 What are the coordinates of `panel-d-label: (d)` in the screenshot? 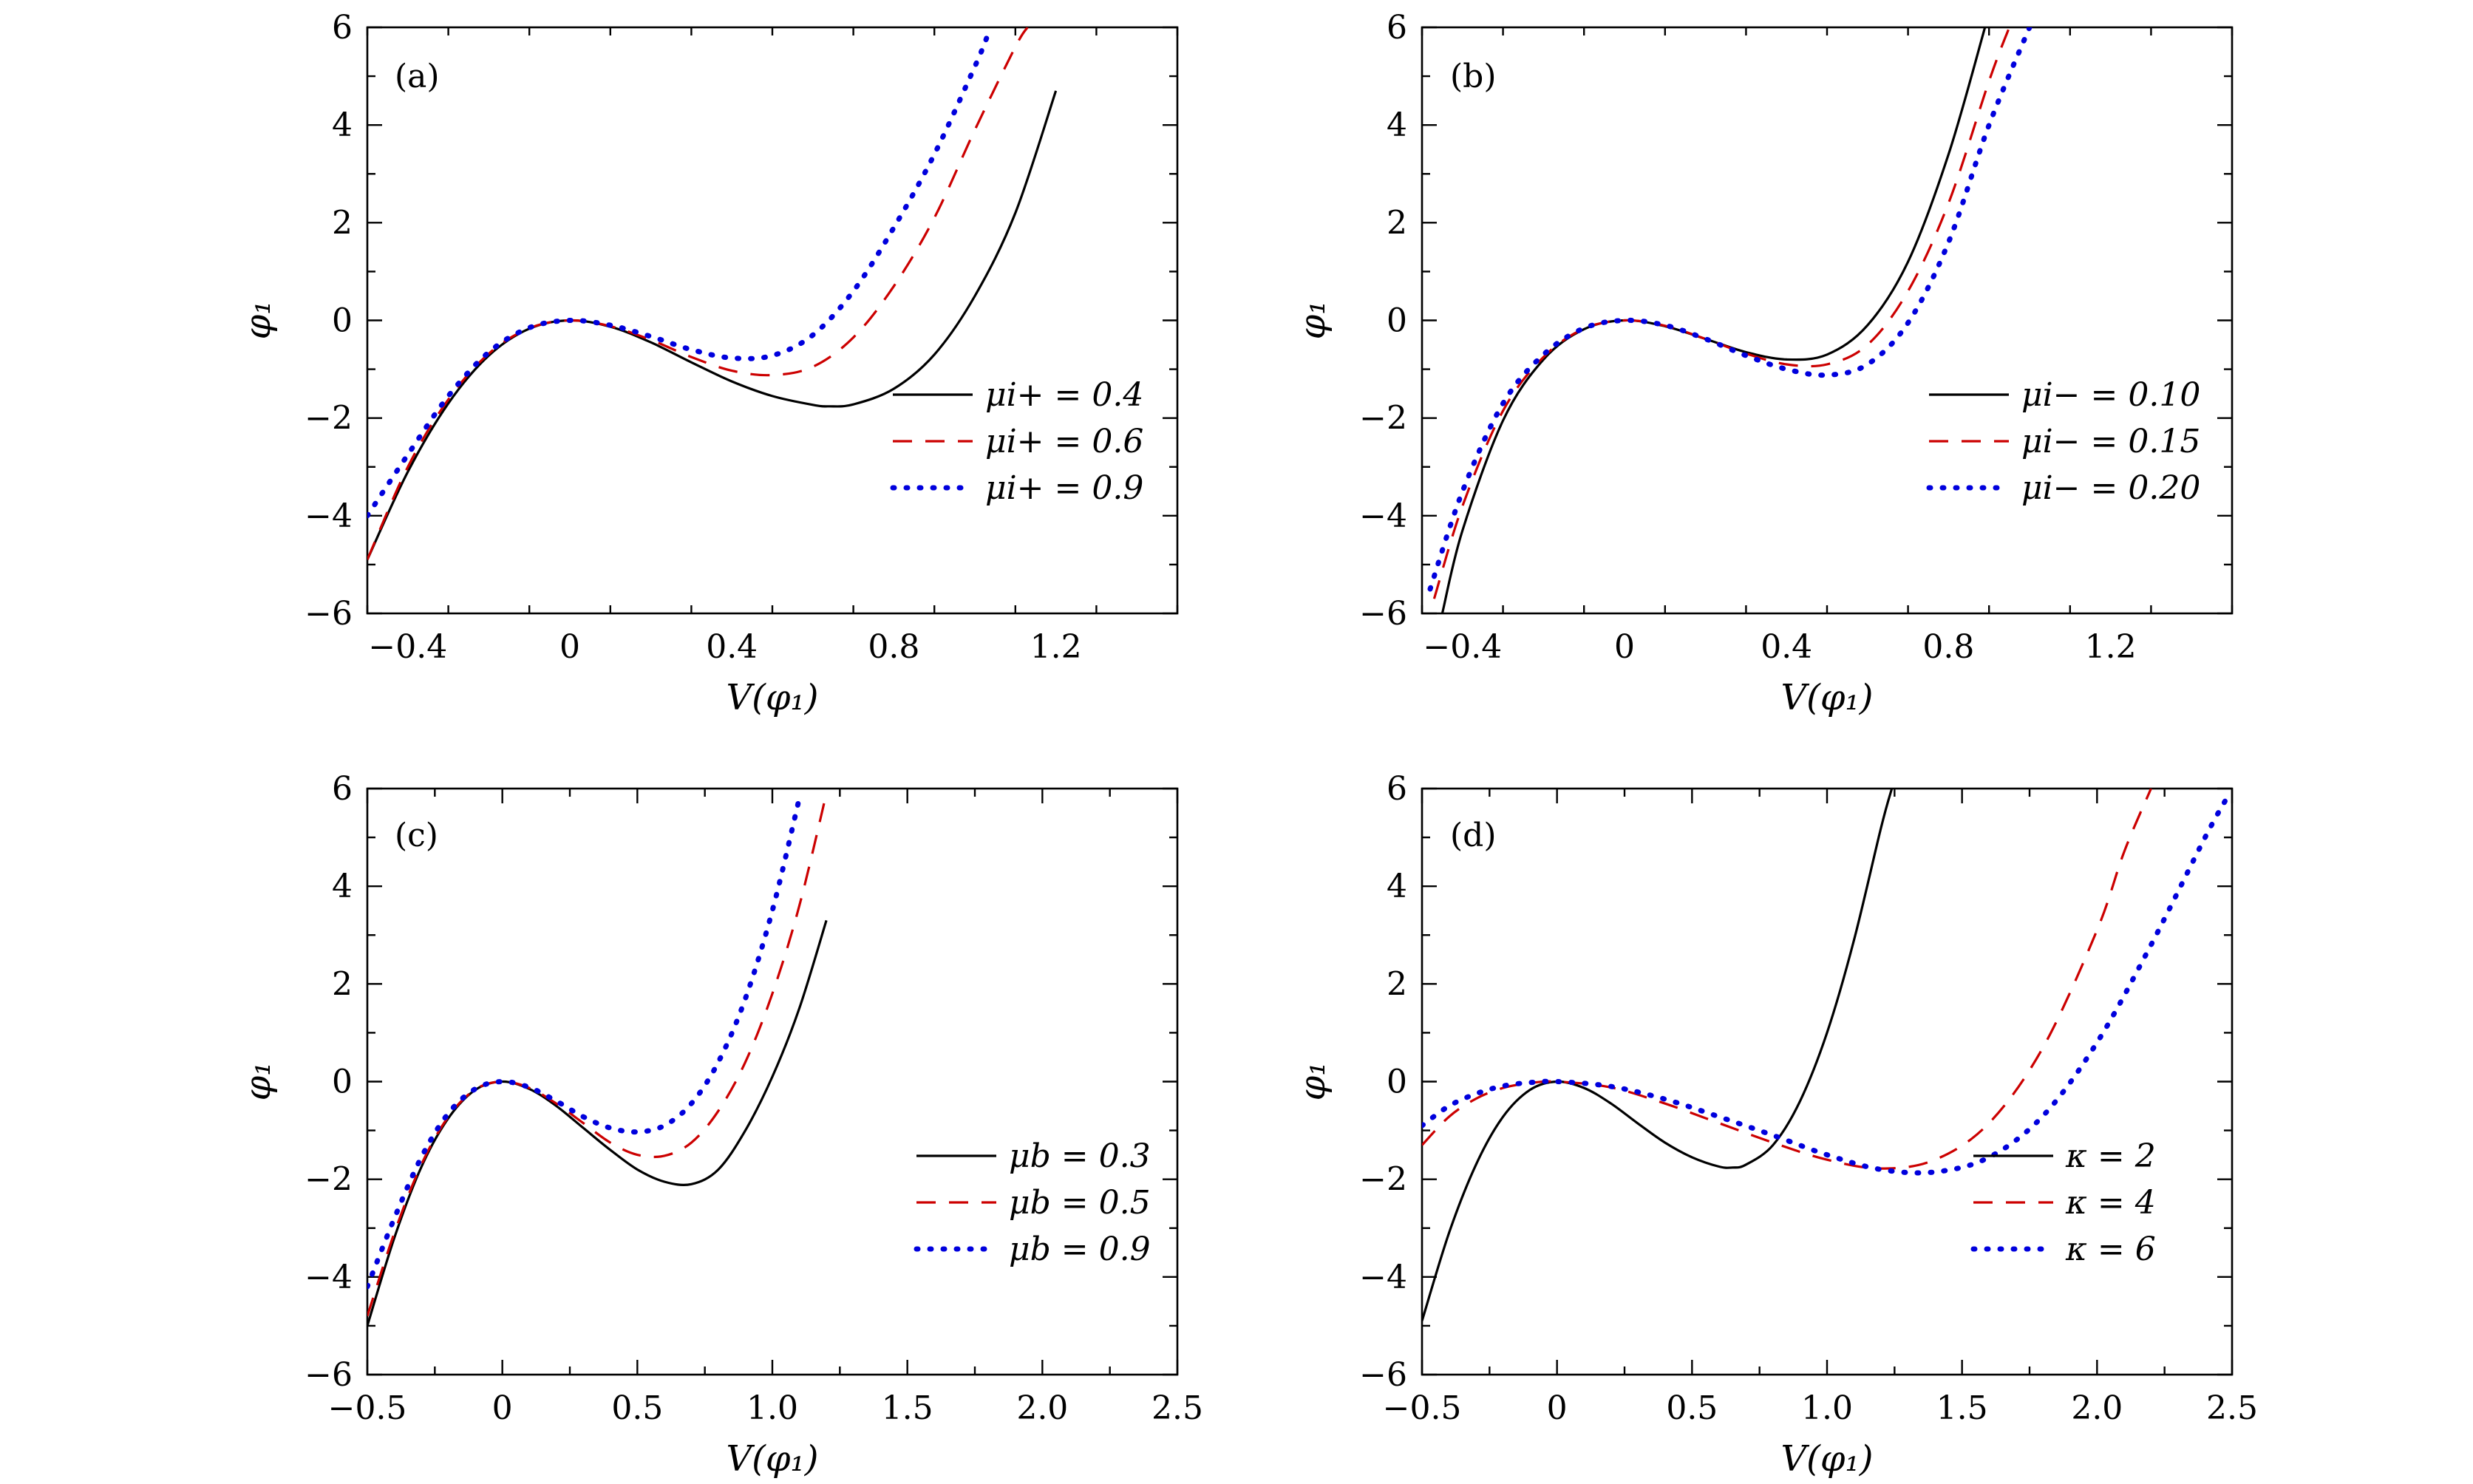 It's located at (1473, 835).